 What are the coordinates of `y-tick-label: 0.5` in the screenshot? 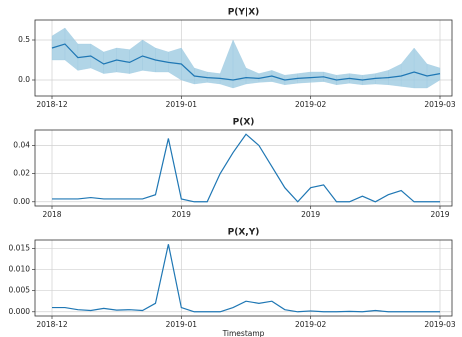 It's located at (24, 39).